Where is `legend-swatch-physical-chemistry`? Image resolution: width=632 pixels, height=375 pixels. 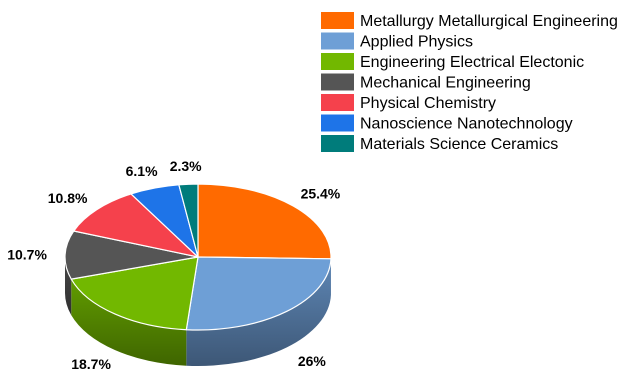
legend-swatch-physical-chemistry is located at coordinates (337, 102).